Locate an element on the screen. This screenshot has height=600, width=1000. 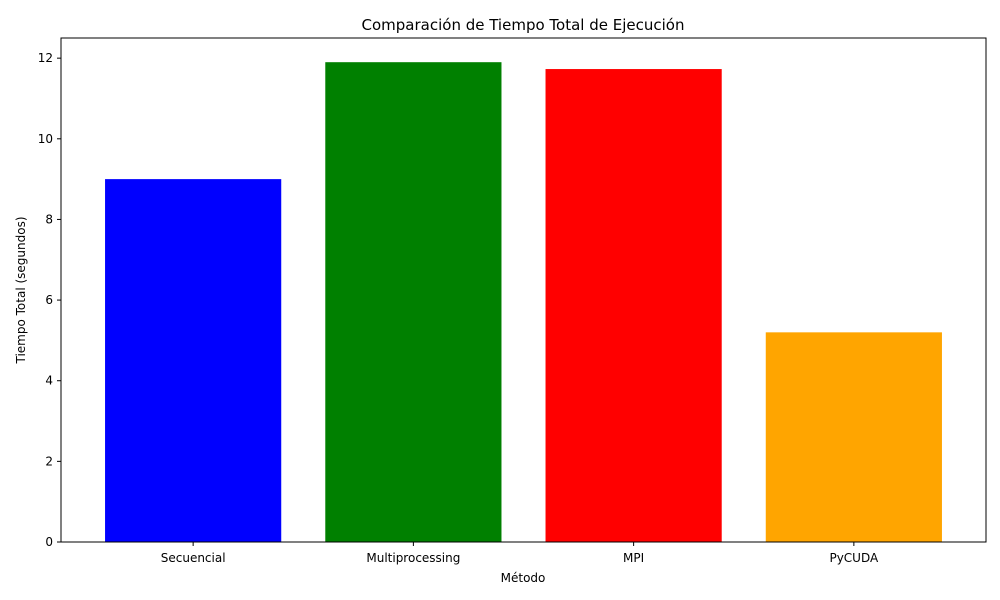
y-tick-label: 4 is located at coordinates (49, 381).